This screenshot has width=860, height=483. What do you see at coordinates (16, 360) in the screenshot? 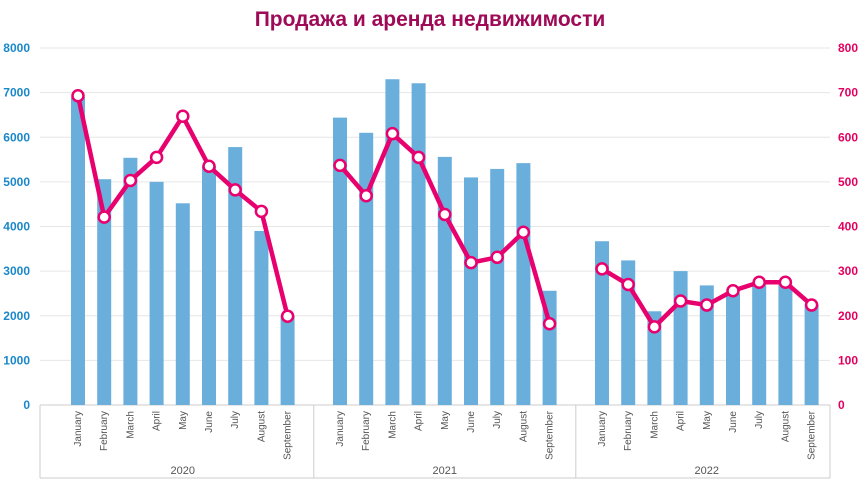
I see `left-tick-label: 1000` at bounding box center [16, 360].